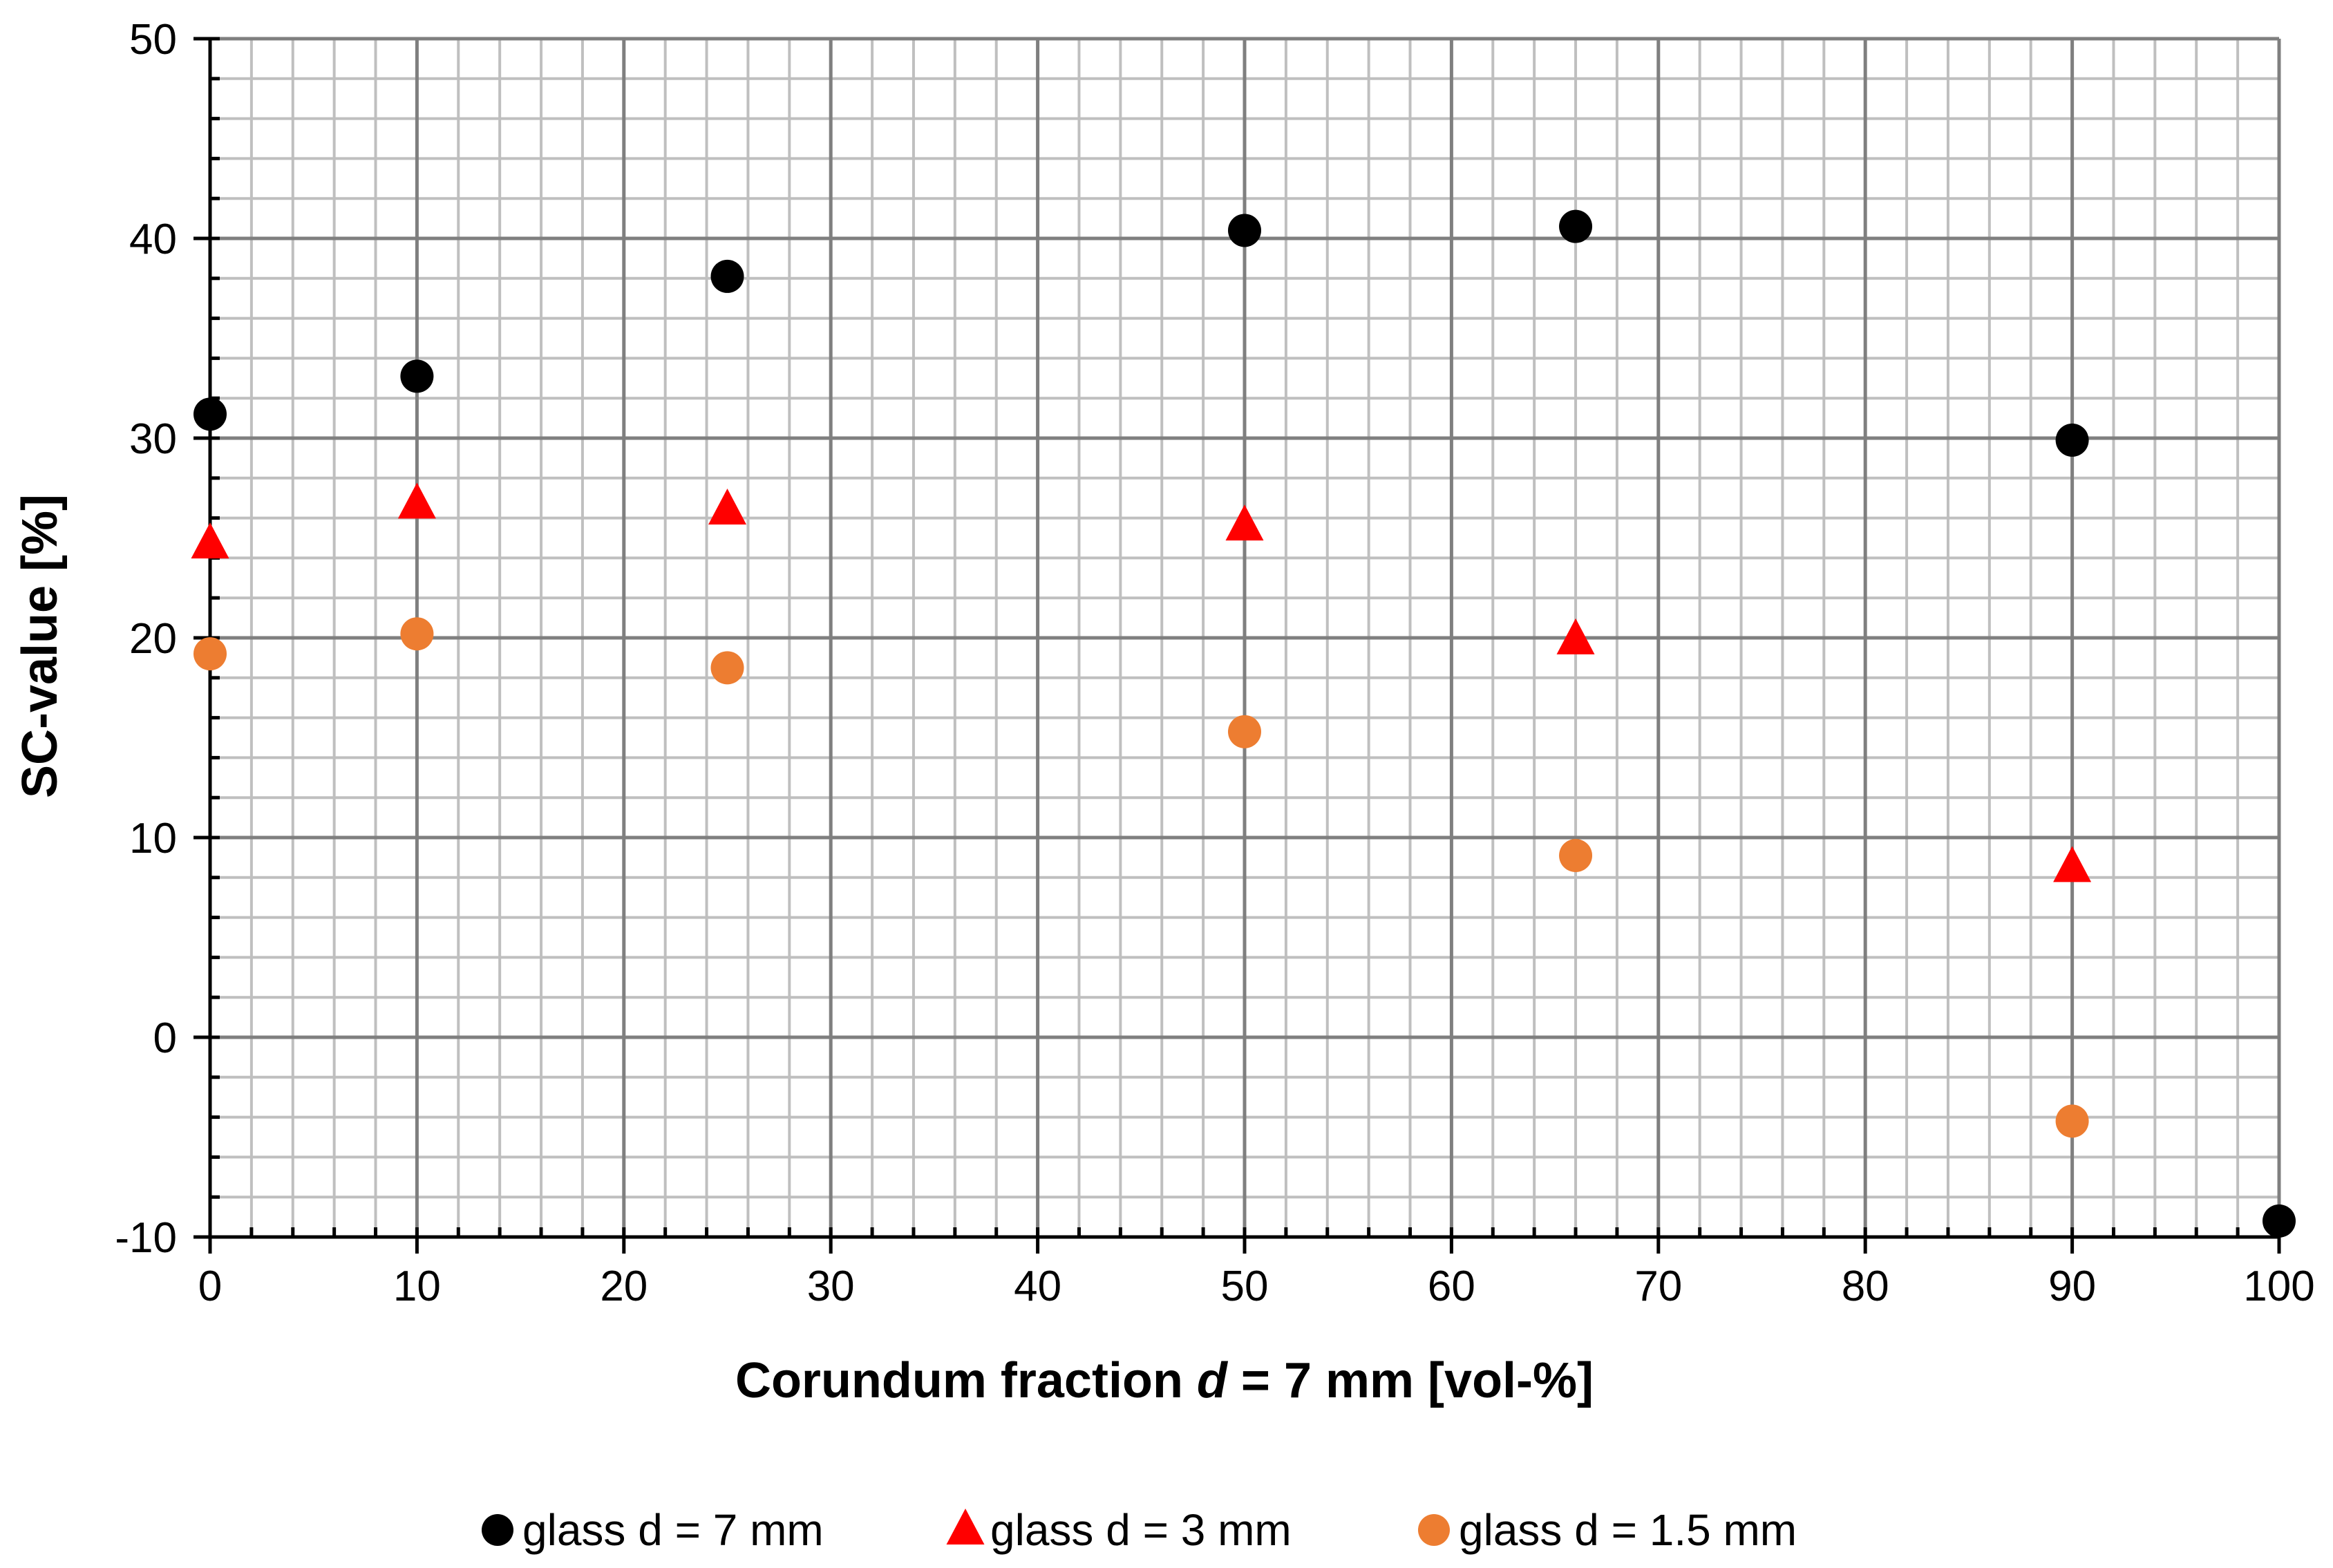 The width and height of the screenshot is (2333, 1568). Describe the element at coordinates (1245, 1286) in the screenshot. I see `x-tick-label: 50` at that location.